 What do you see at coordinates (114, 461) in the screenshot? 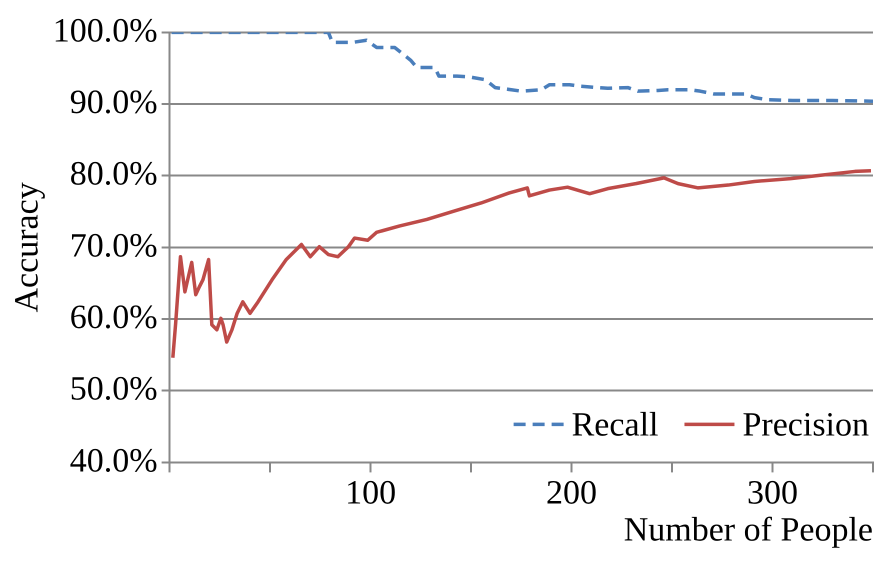
I see `y-tick-label: 40.0%` at bounding box center [114, 461].